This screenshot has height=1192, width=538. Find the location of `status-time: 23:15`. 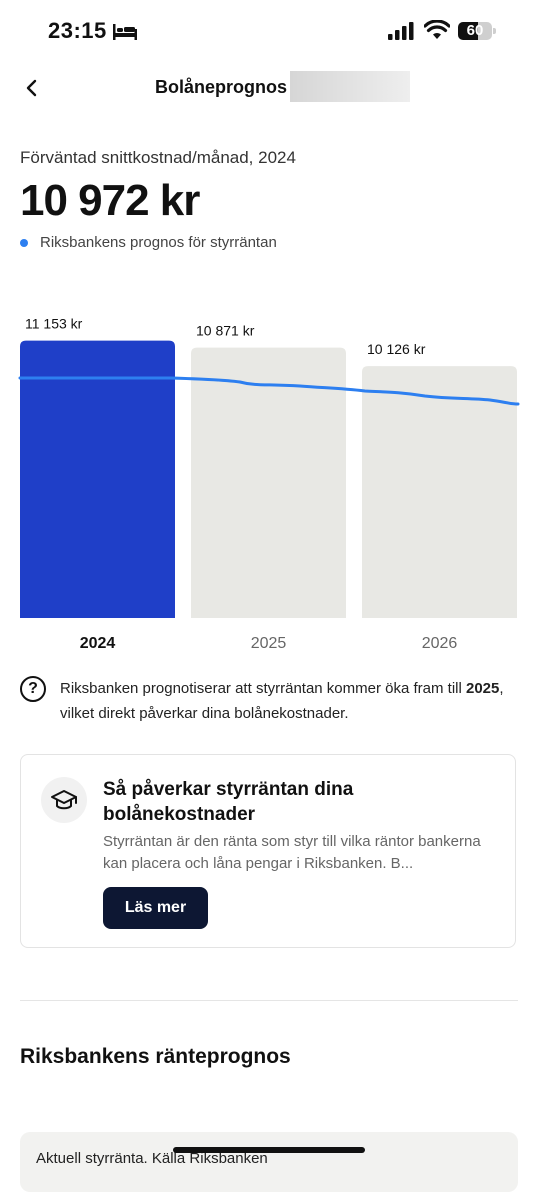

status-time: 23:15 is located at coordinates (77, 30).